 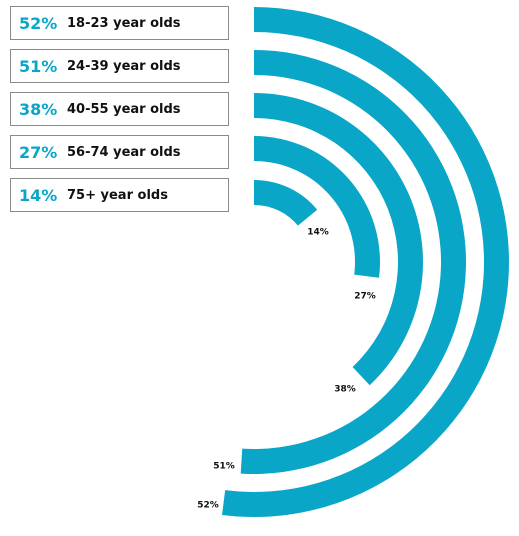 What do you see at coordinates (345, 390) in the screenshot?
I see `arc-value-label: 38%` at bounding box center [345, 390].